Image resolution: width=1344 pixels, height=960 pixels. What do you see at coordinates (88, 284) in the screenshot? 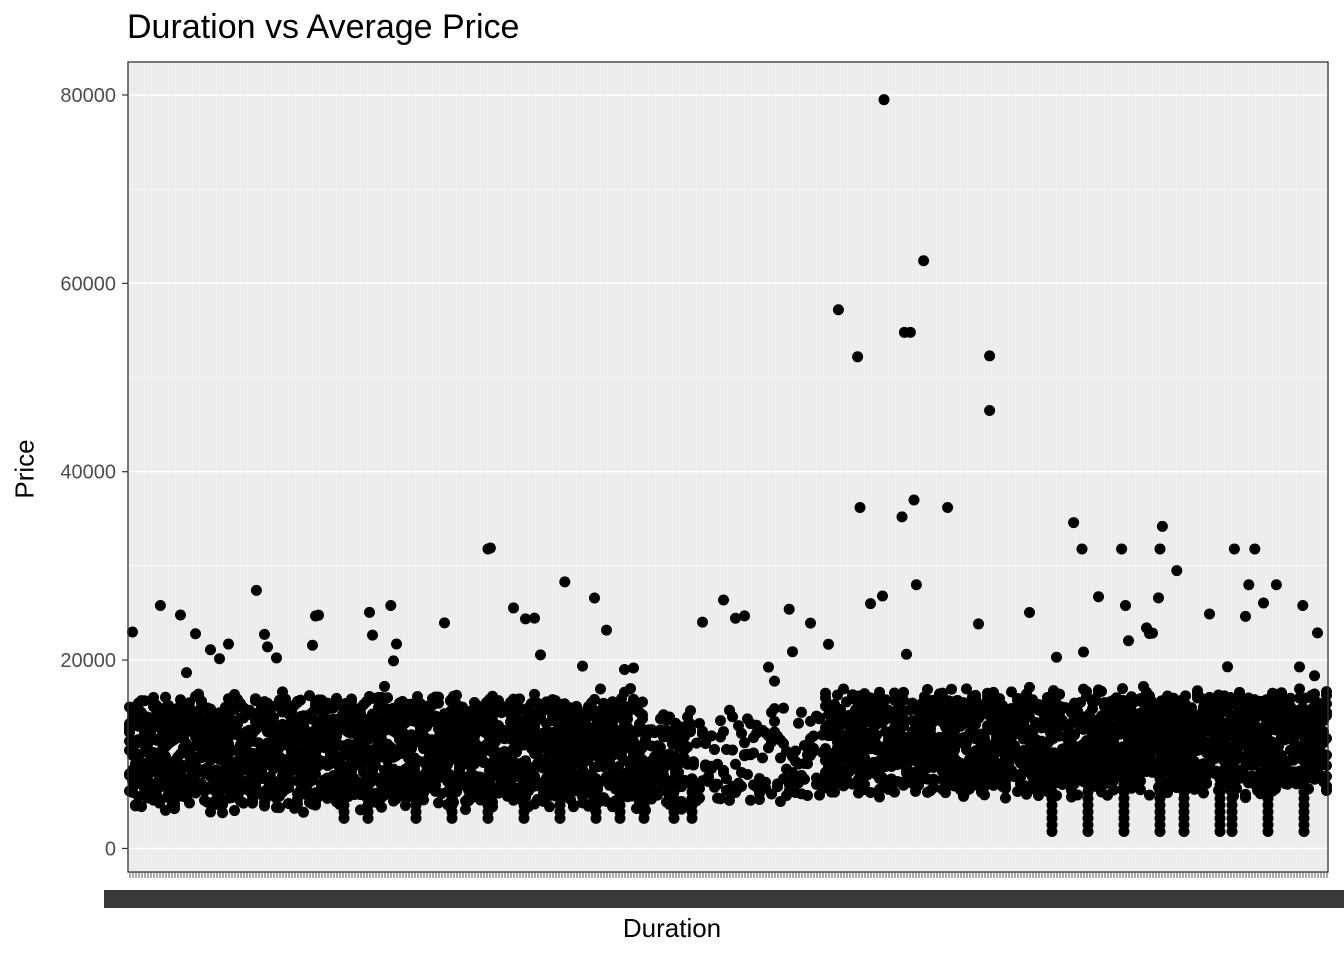
I see `y-tick-label: 60000` at bounding box center [88, 284].